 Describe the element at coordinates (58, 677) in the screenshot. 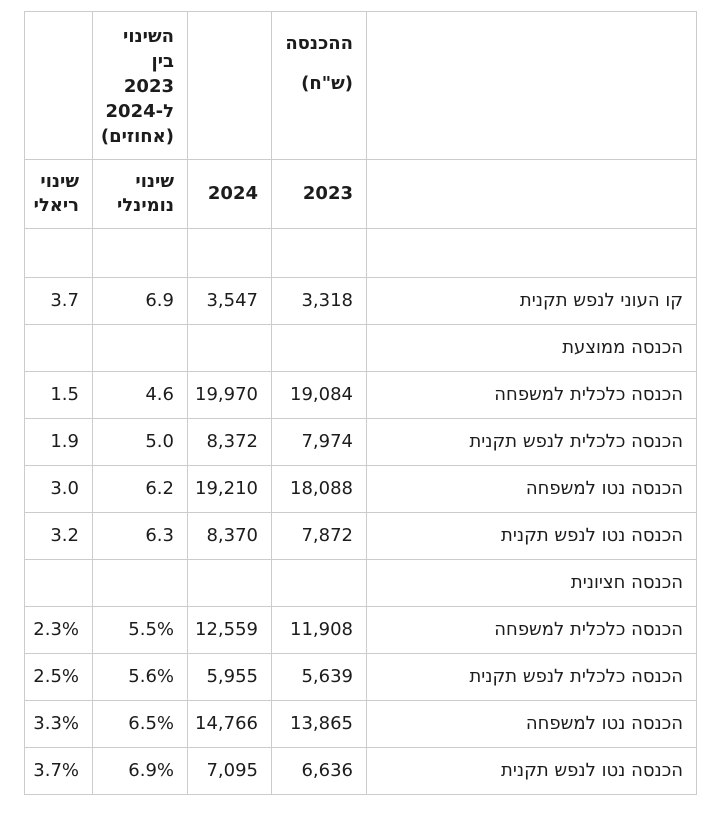

I see `cell-real-change: 2.5%` at that location.